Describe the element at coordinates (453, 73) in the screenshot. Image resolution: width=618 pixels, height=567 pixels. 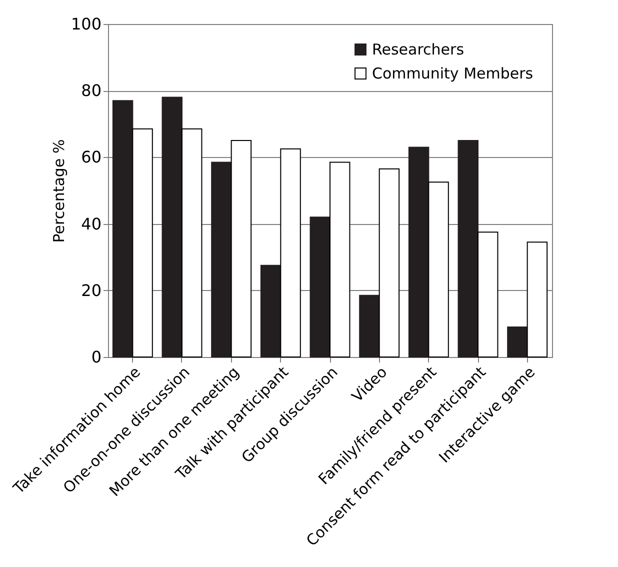
I see `legend-label: Community Members` at that location.